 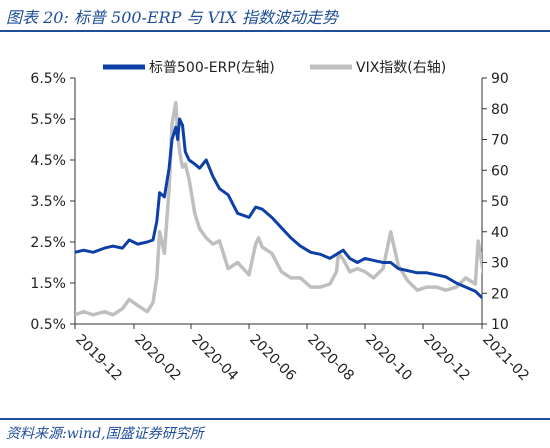 I want to click on legend-erp-label: 标普500-ERP(左轴), so click(x=212, y=68).